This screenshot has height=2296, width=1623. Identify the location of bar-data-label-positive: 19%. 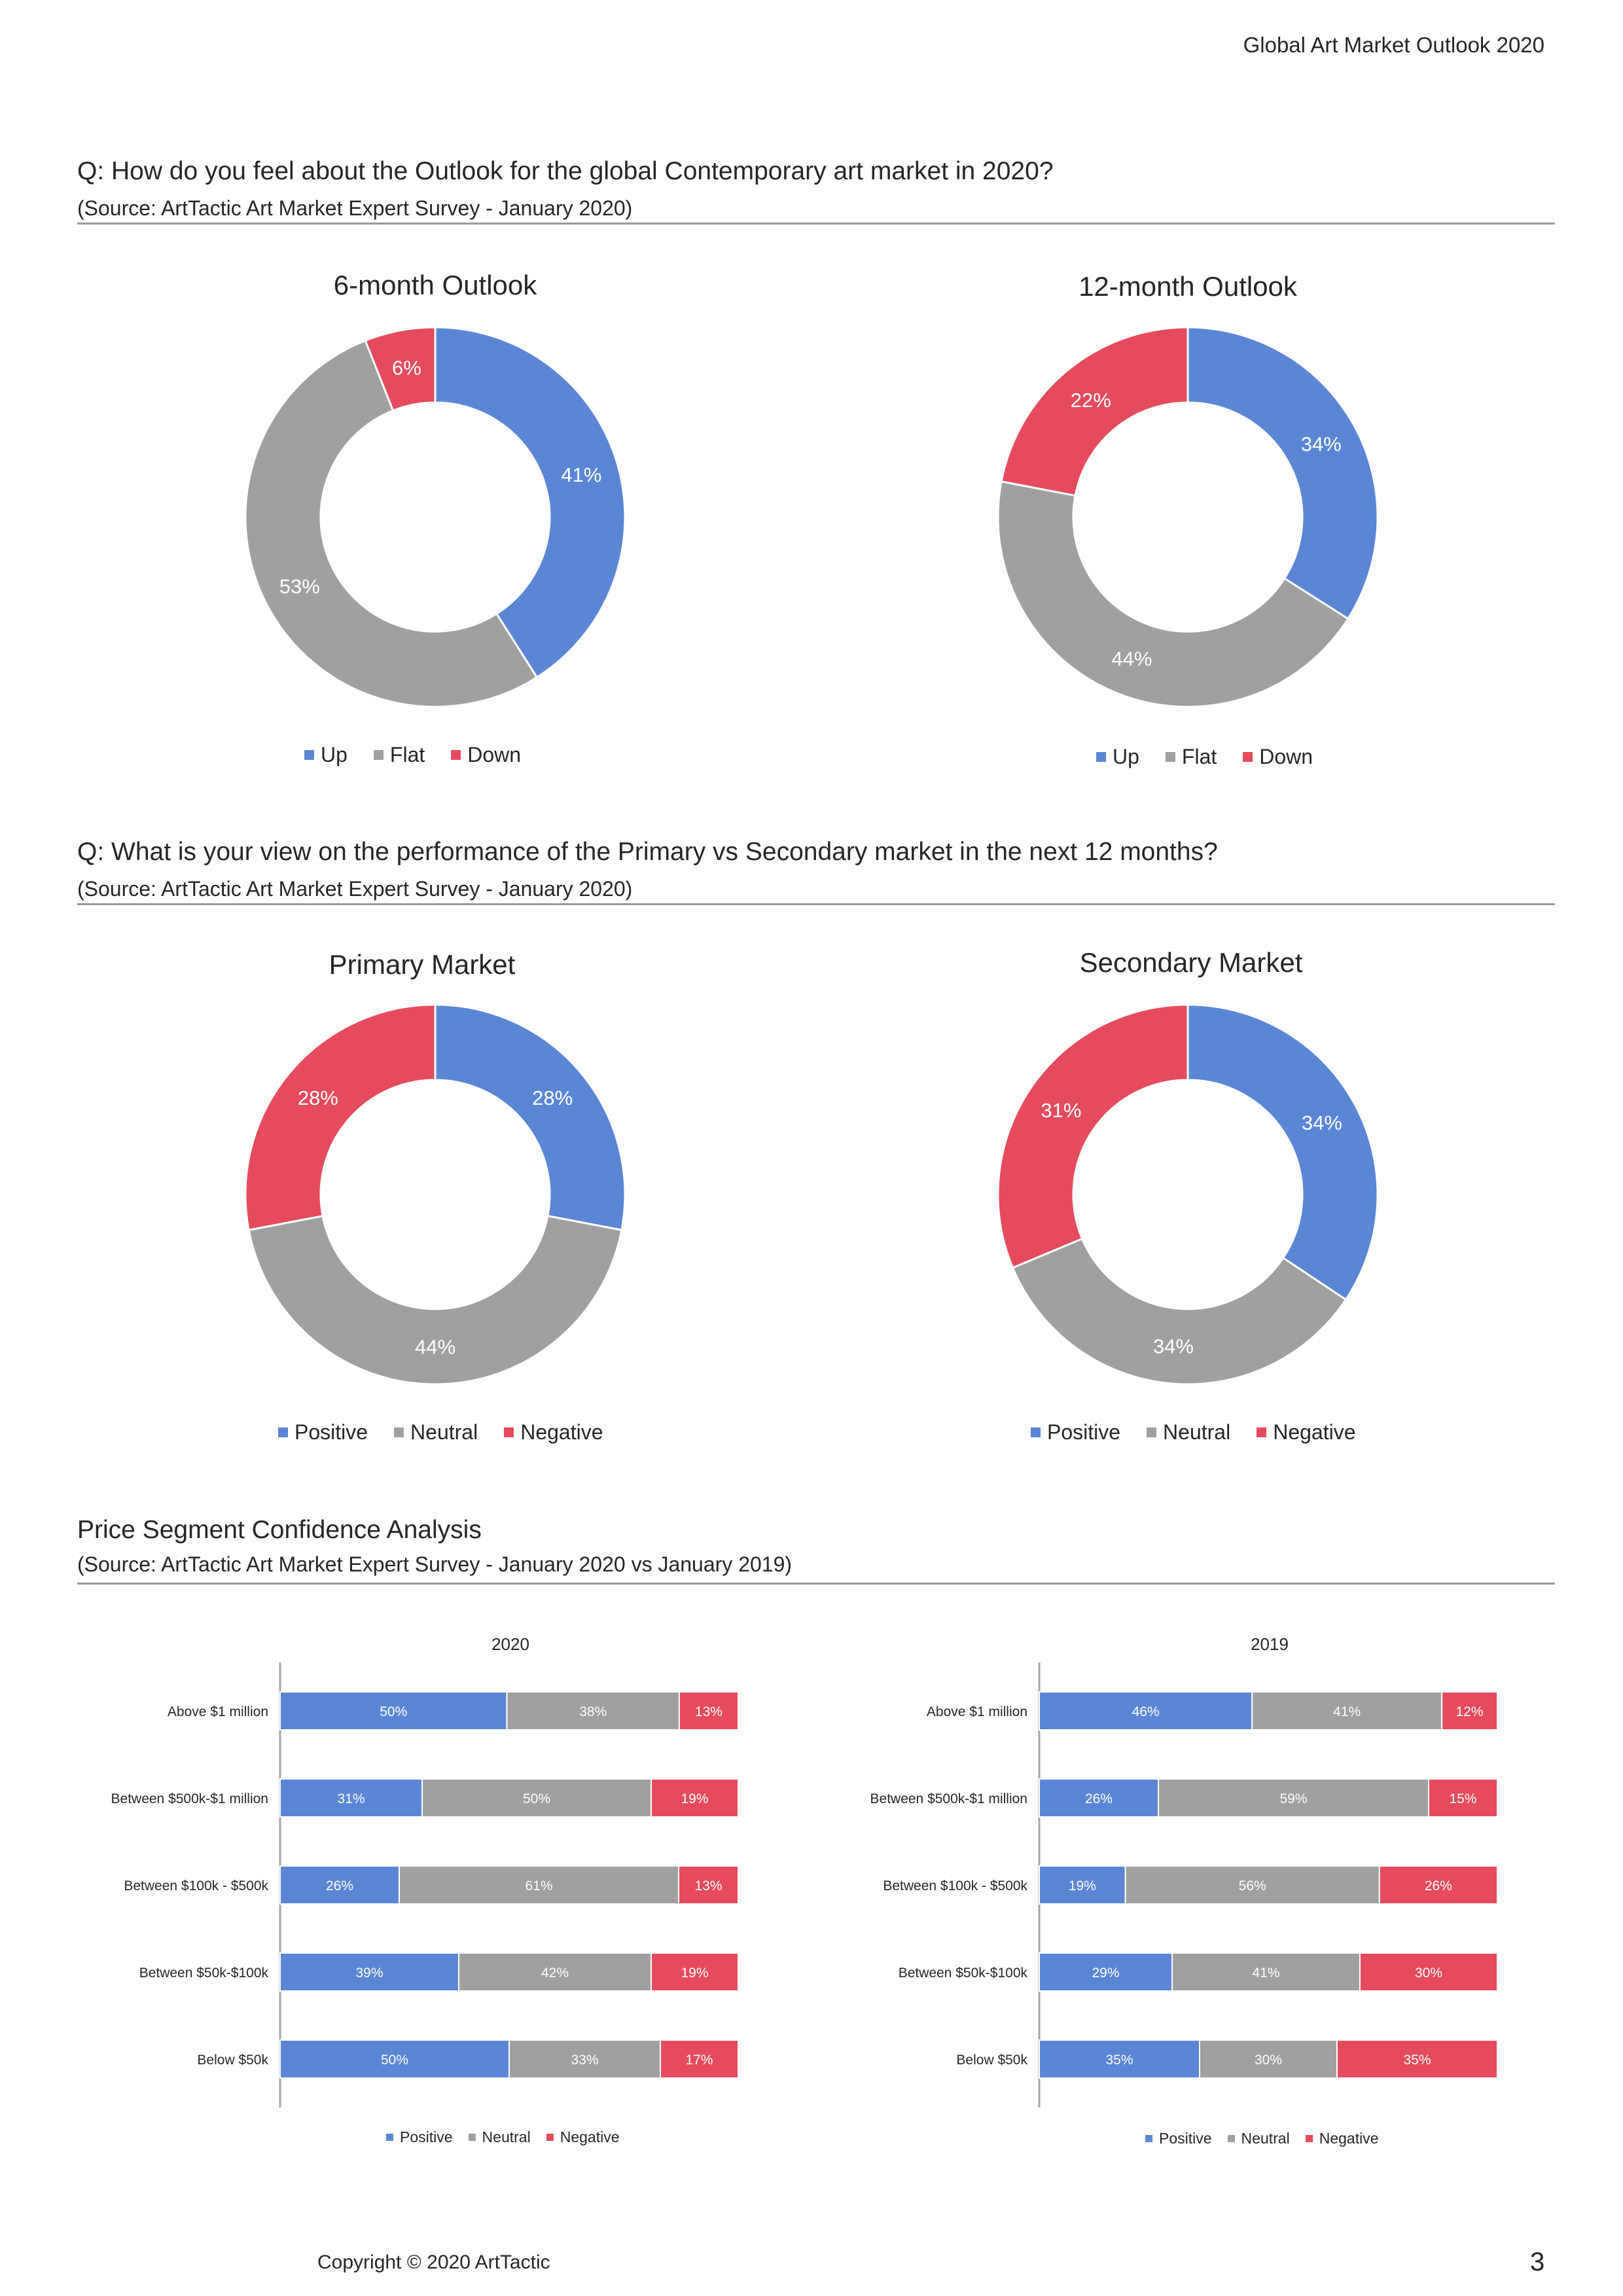
(1082, 1885).